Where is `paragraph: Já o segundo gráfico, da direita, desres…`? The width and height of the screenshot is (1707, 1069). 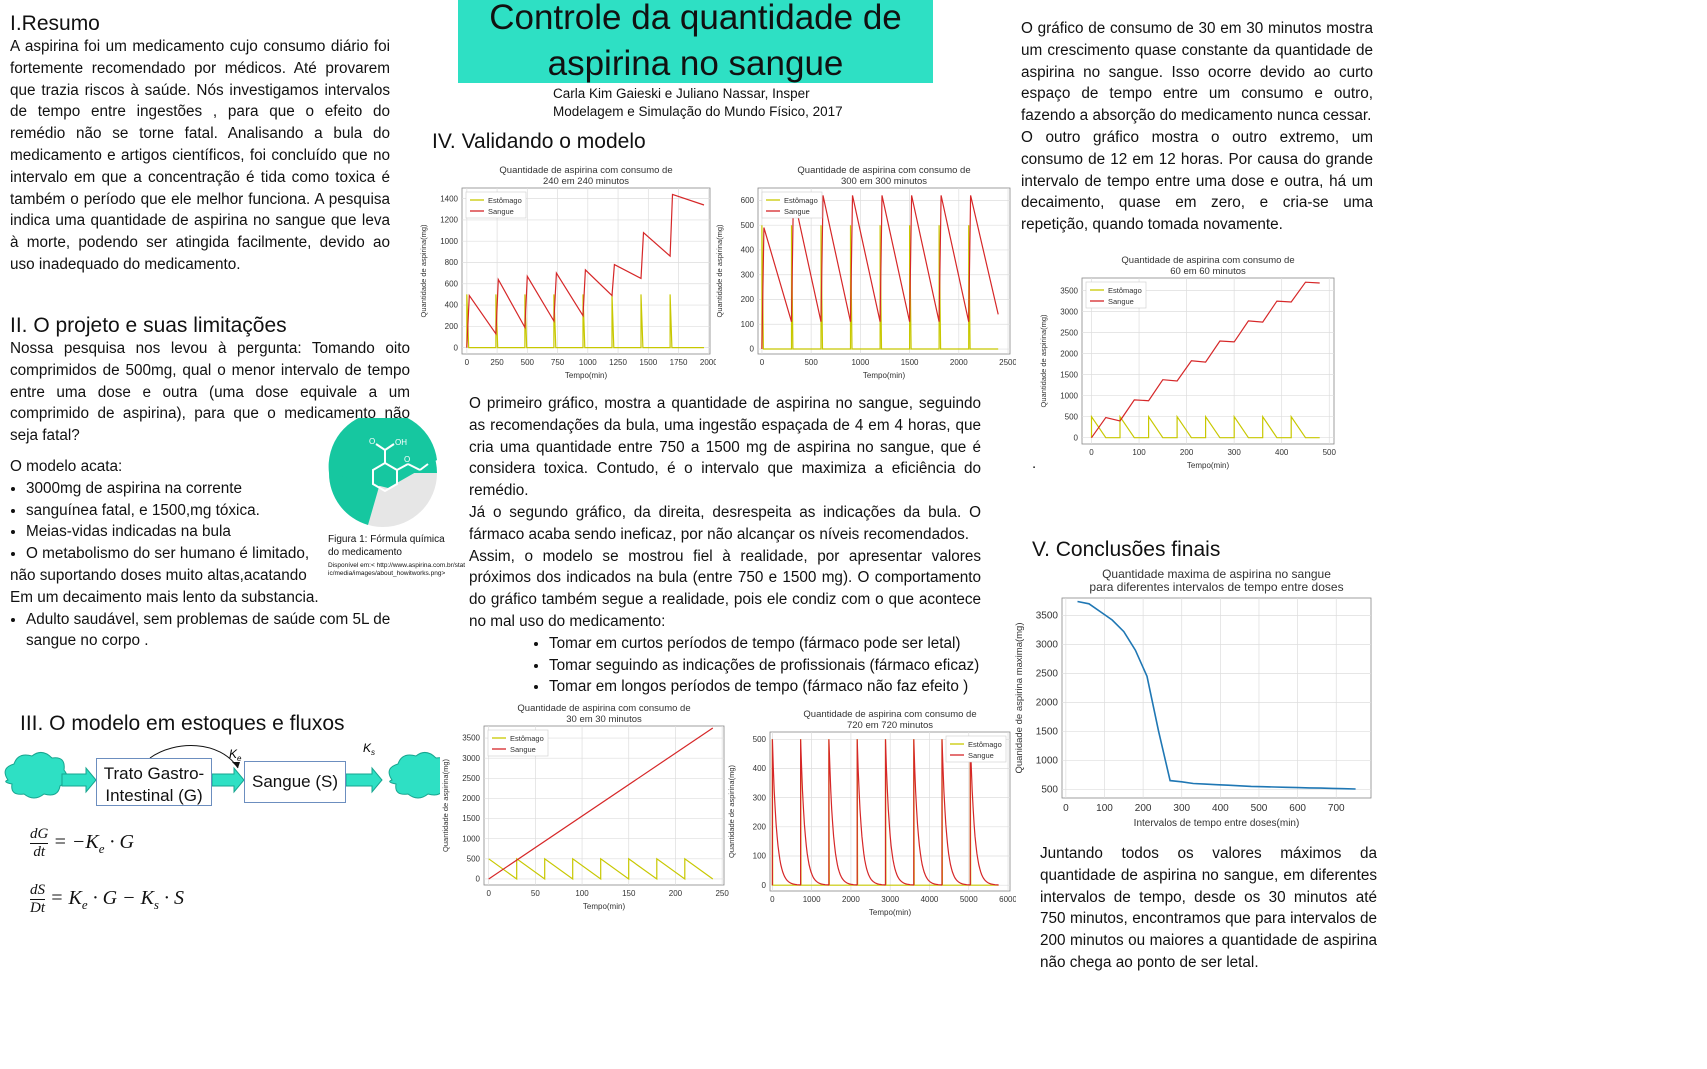 paragraph: Já o segundo gráfico, da direita, desres… is located at coordinates (725, 523).